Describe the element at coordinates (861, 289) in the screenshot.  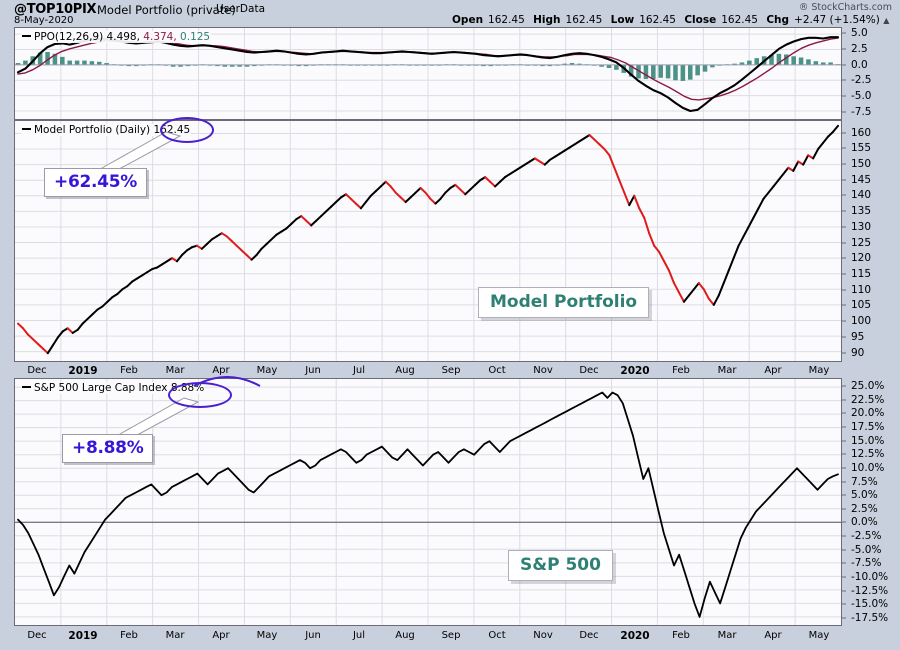
I see `y-tick-label: 110` at that location.